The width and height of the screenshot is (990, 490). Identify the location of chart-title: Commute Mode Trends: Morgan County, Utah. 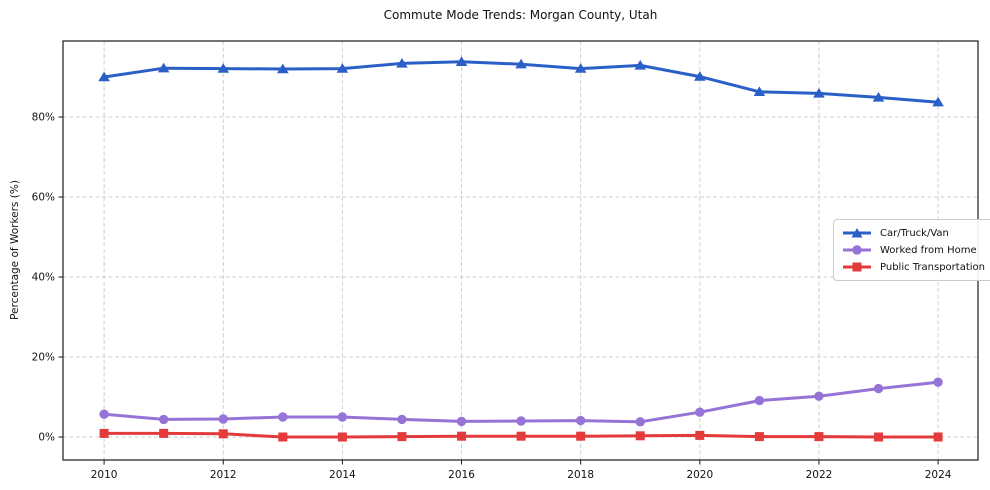
(520, 15).